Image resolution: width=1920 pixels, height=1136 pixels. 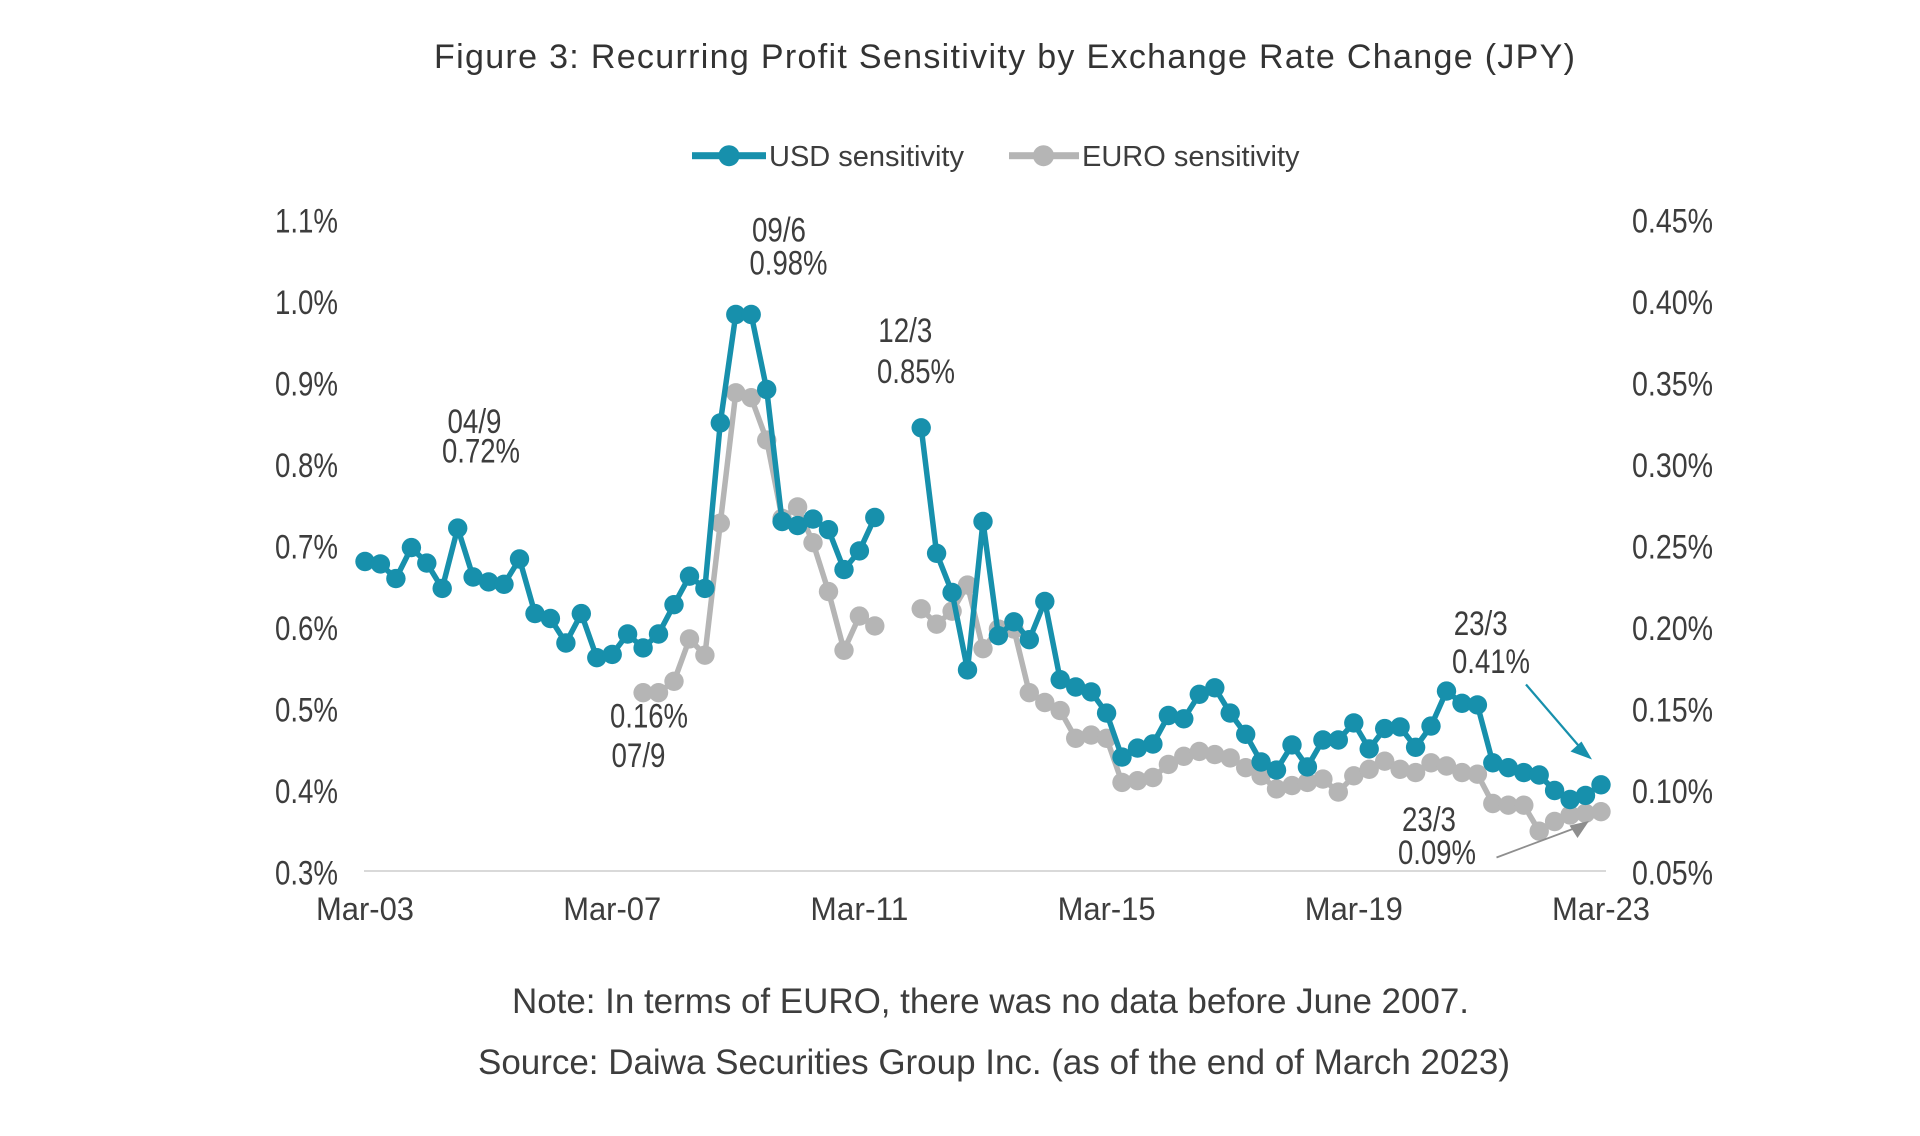 What do you see at coordinates (779, 231) in the screenshot?
I see `svg-text: 09/6` at bounding box center [779, 231].